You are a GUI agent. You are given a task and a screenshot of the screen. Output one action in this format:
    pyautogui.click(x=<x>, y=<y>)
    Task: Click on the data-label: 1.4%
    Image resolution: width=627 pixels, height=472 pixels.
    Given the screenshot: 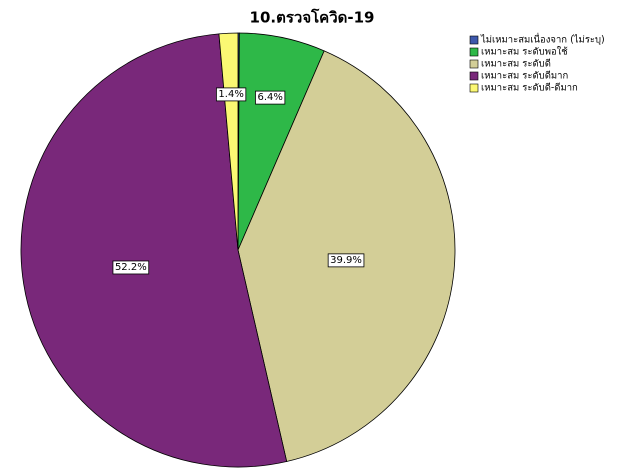 What is the action you would take?
    pyautogui.click(x=231, y=94)
    